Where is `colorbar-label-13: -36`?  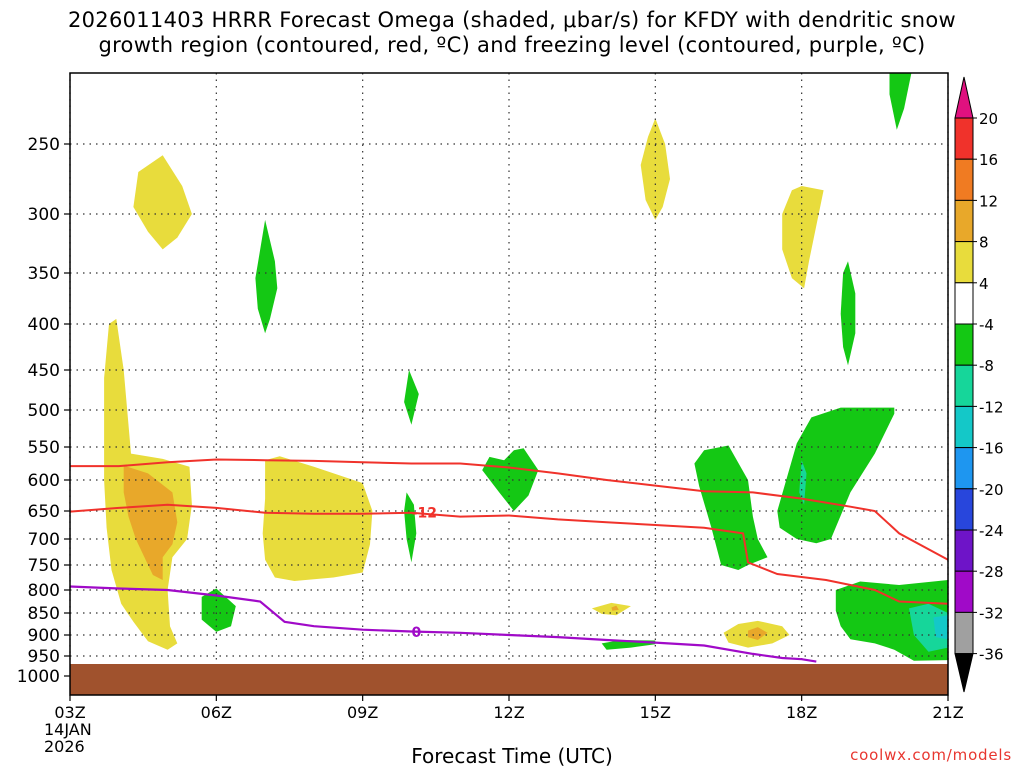
colorbar-label-13: -36 is located at coordinates (991, 655).